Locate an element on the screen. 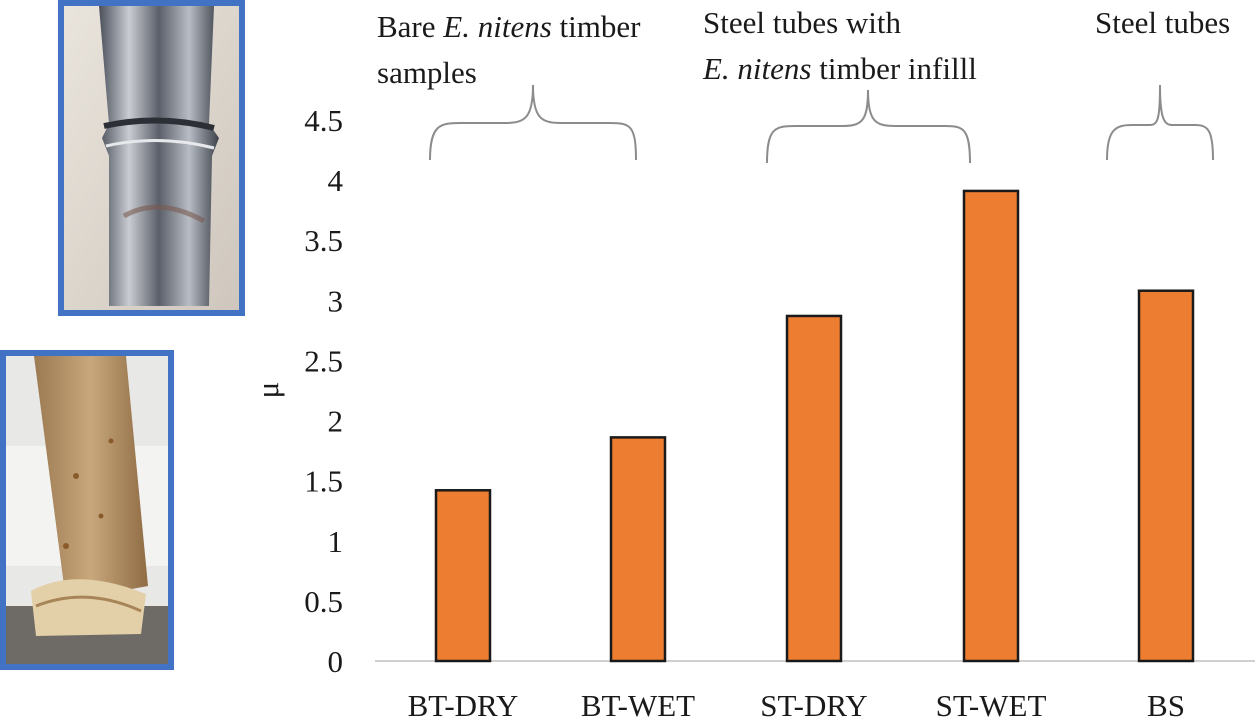 This screenshot has height=725, width=1255. steel-tube-illustration is located at coordinates (151, 158).